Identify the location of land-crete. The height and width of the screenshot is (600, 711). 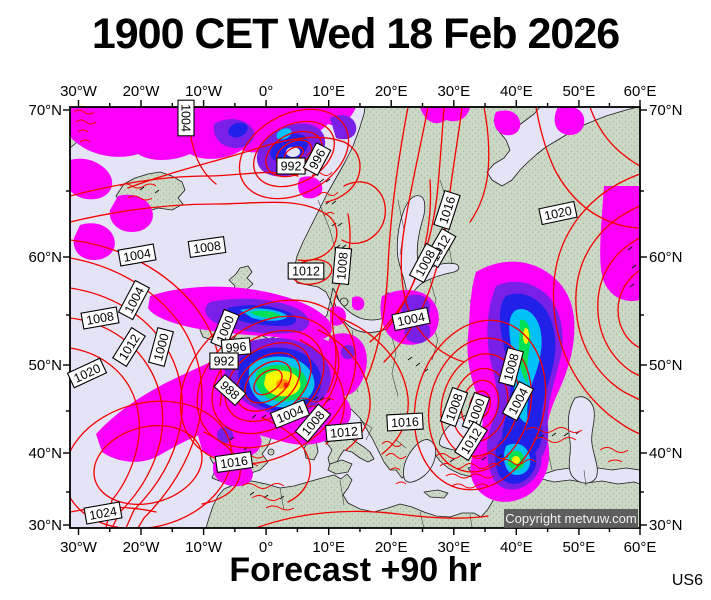
(436, 494).